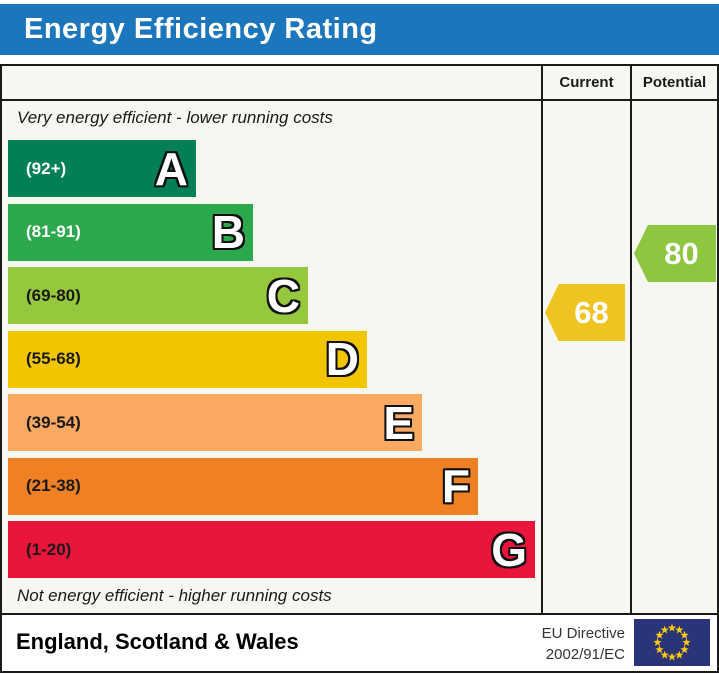  I want to click on current-column: Current 68, so click(587, 339).